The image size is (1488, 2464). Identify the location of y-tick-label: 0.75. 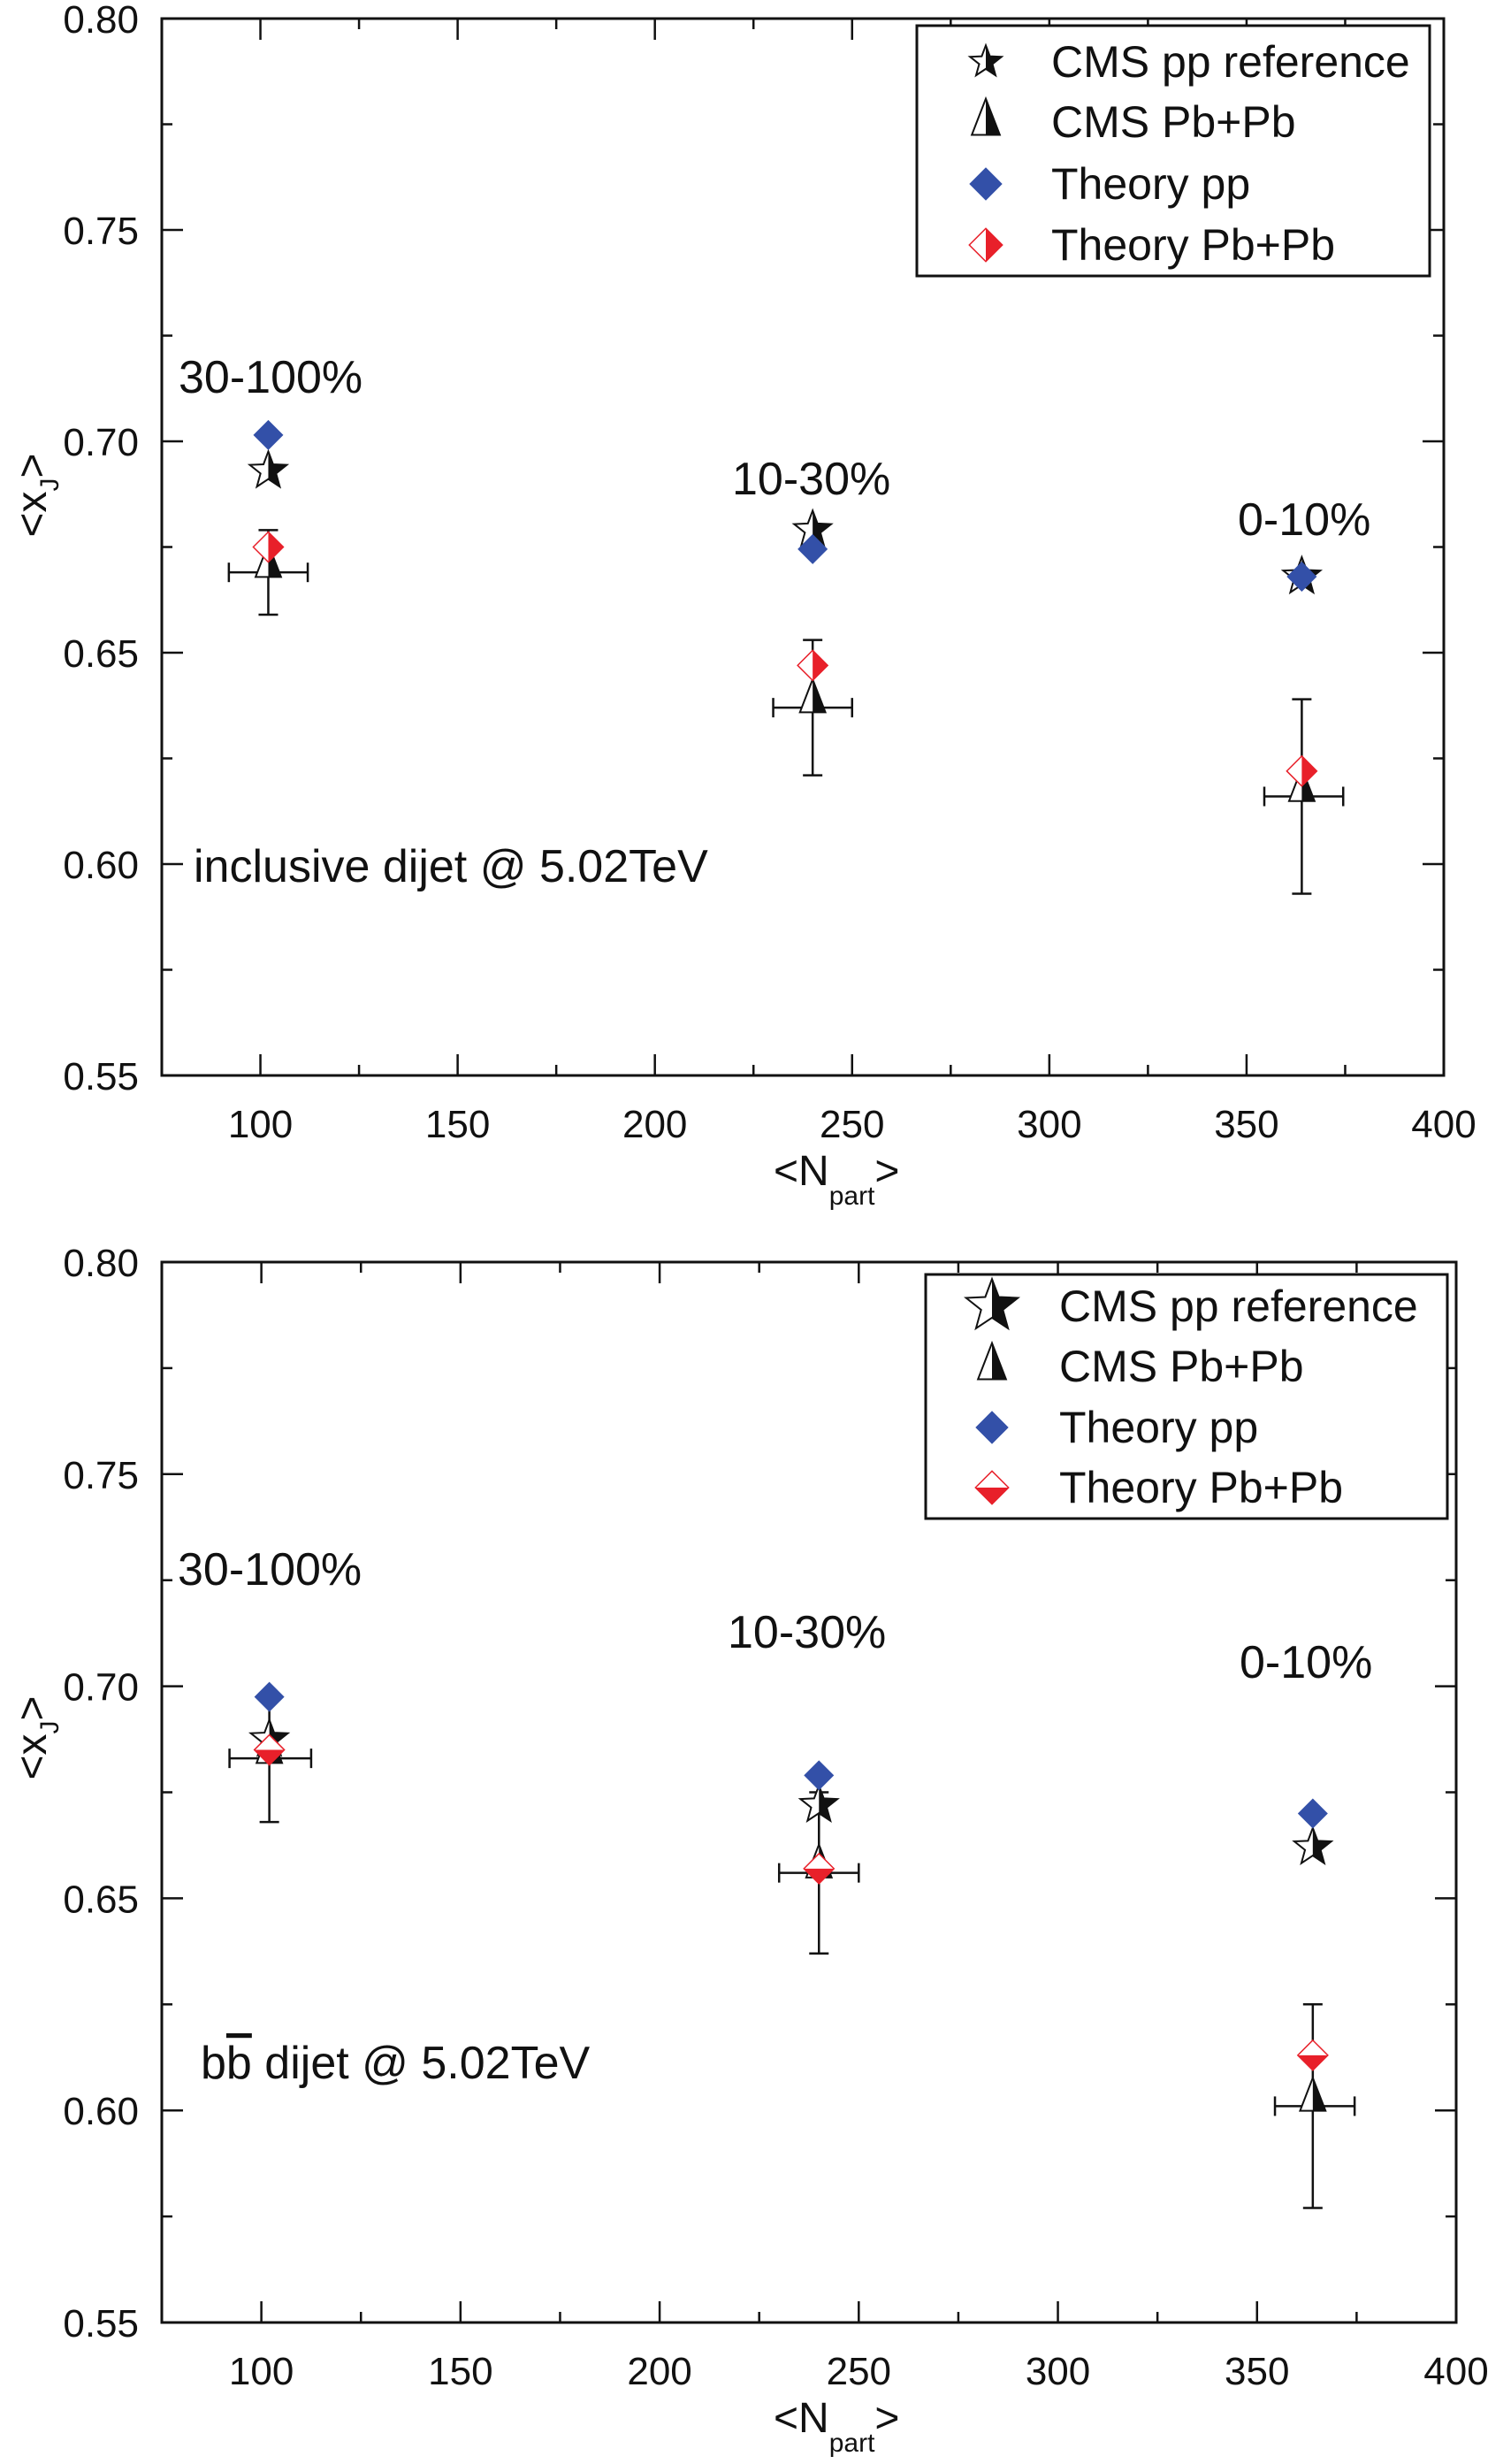
(101, 1475).